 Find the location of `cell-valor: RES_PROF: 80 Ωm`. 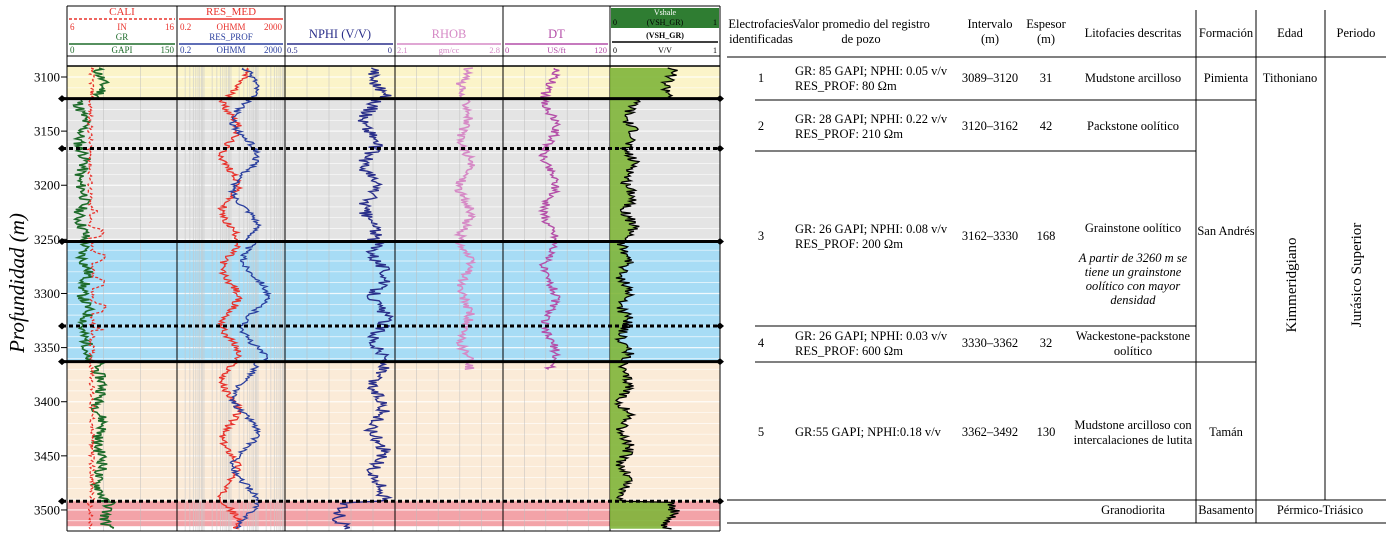

cell-valor: RES_PROF: 80 Ωm is located at coordinates (846, 86).